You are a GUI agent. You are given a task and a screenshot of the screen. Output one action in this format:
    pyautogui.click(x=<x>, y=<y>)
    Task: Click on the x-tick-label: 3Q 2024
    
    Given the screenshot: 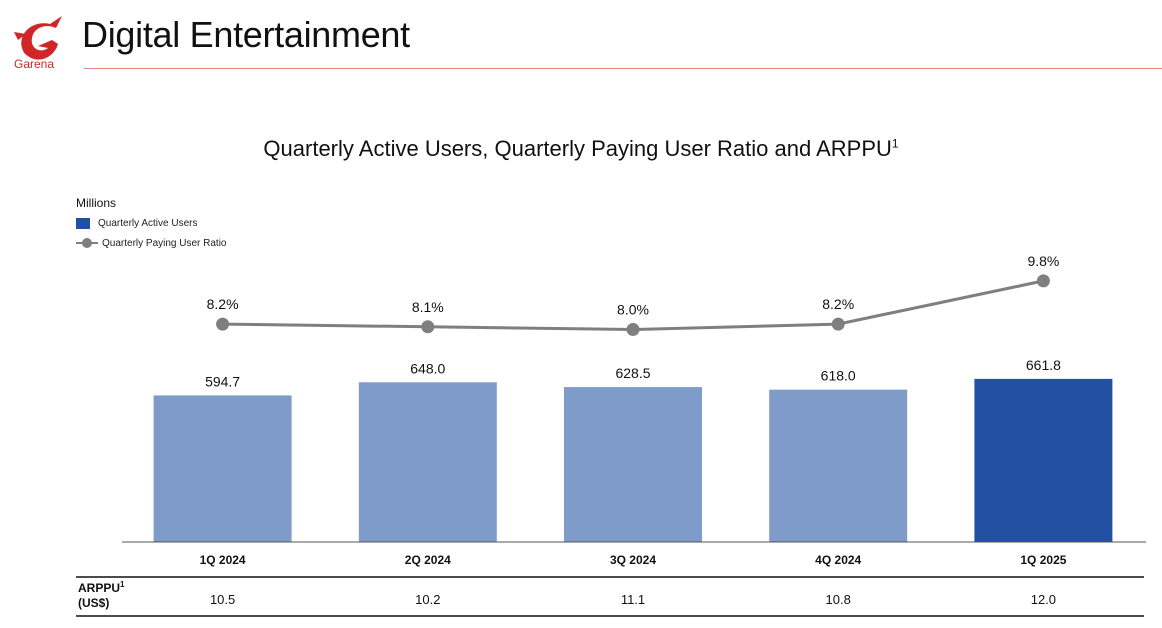 What is the action you would take?
    pyautogui.click(x=633, y=560)
    